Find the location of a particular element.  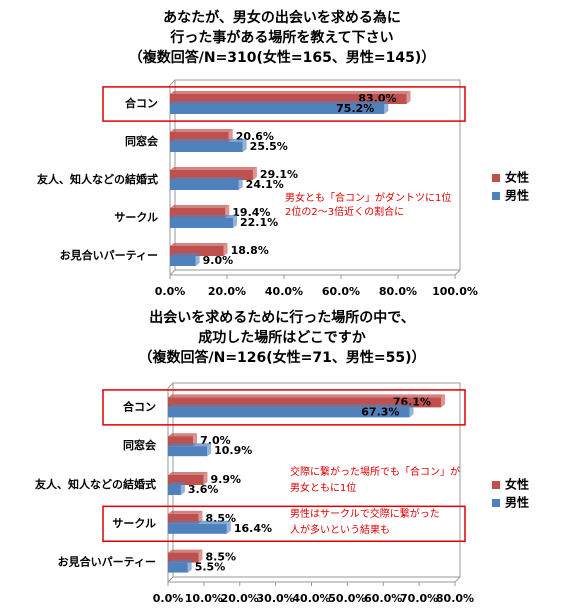

value-label: 9.9% is located at coordinates (226, 479).